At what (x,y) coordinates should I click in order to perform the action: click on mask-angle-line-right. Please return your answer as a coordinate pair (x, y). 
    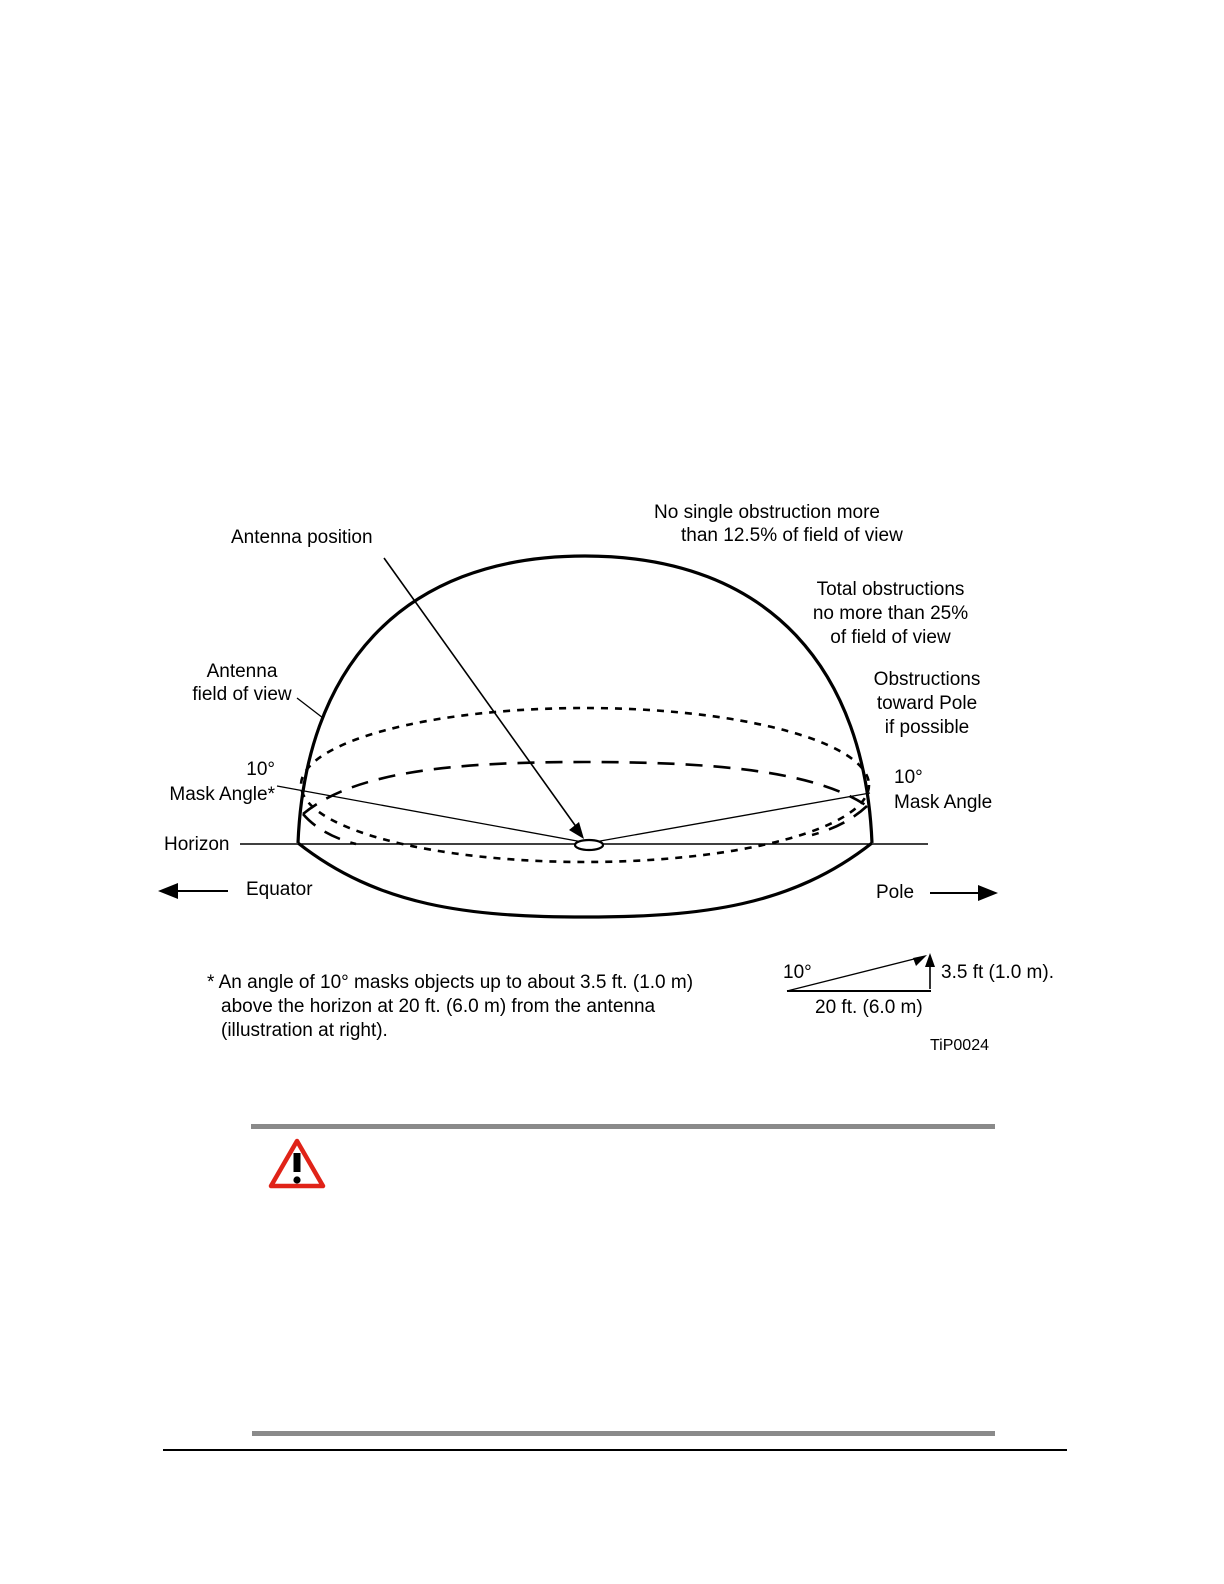
    Looking at the image, I should click on (729, 818).